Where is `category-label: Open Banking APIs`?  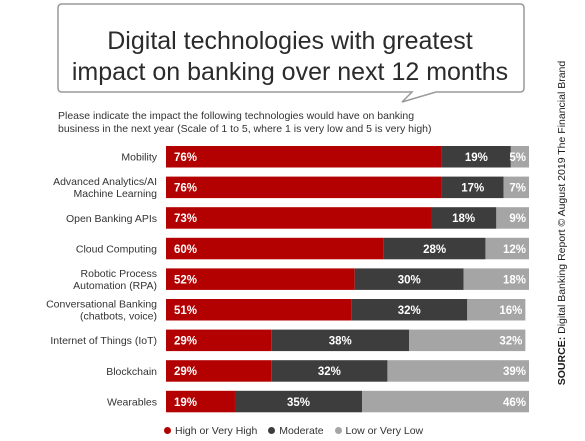 category-label: Open Banking APIs is located at coordinates (111, 219).